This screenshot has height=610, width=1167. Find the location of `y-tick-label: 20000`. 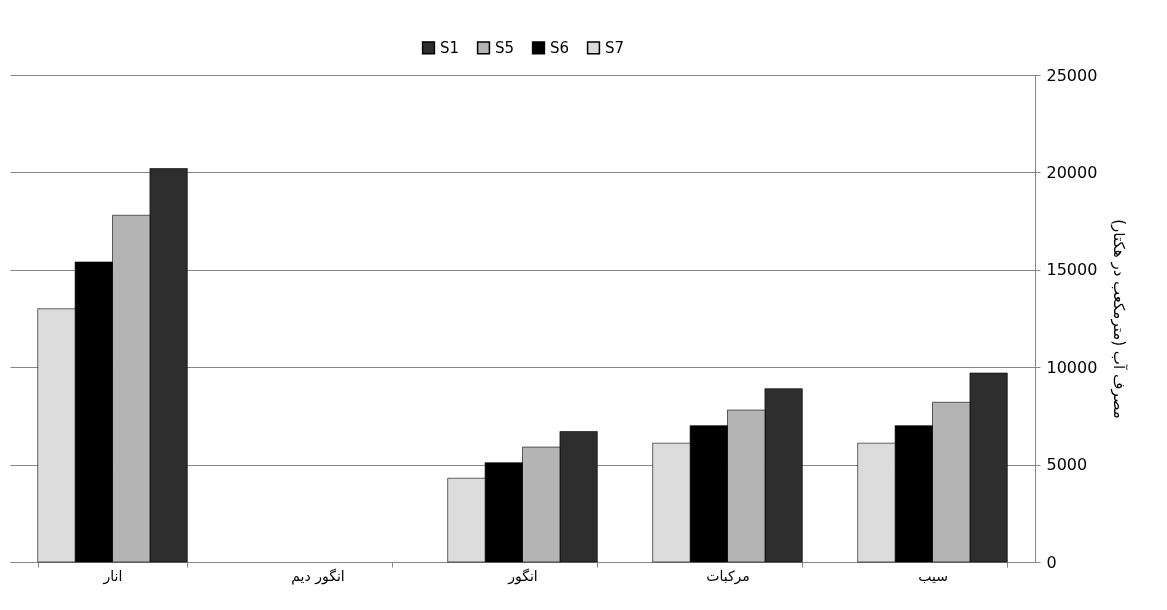

y-tick-label: 20000 is located at coordinates (1072, 172).